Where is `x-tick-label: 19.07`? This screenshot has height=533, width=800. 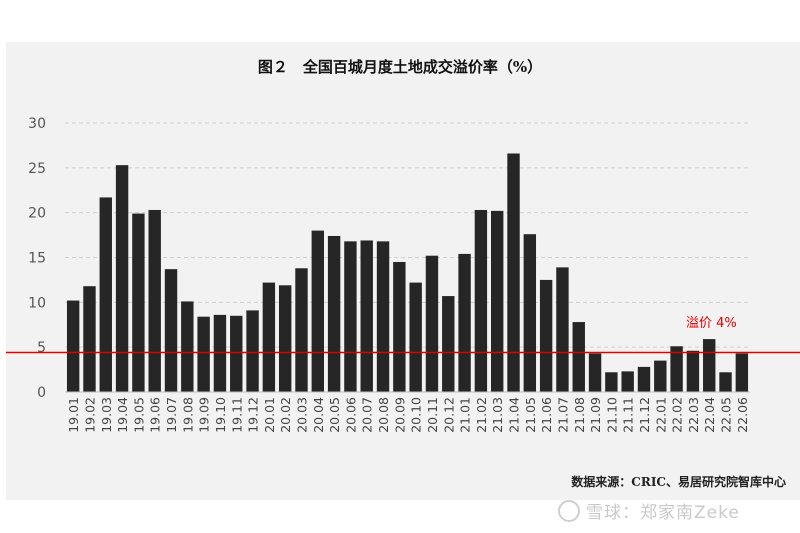
x-tick-label: 19.07 is located at coordinates (171, 415).